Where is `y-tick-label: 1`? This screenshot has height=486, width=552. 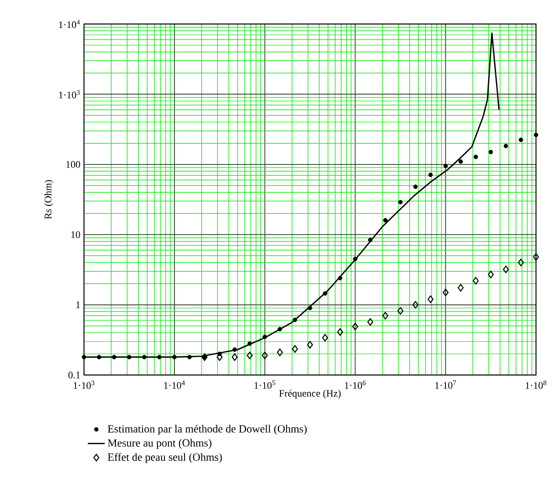
y-tick-label: 1 is located at coordinates (78, 305).